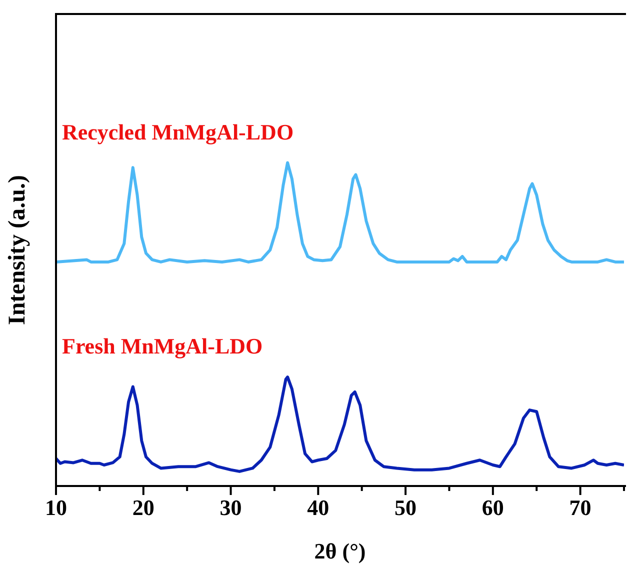 This screenshot has height=570, width=634. I want to click on x-tick-label: 40, so click(318, 507).